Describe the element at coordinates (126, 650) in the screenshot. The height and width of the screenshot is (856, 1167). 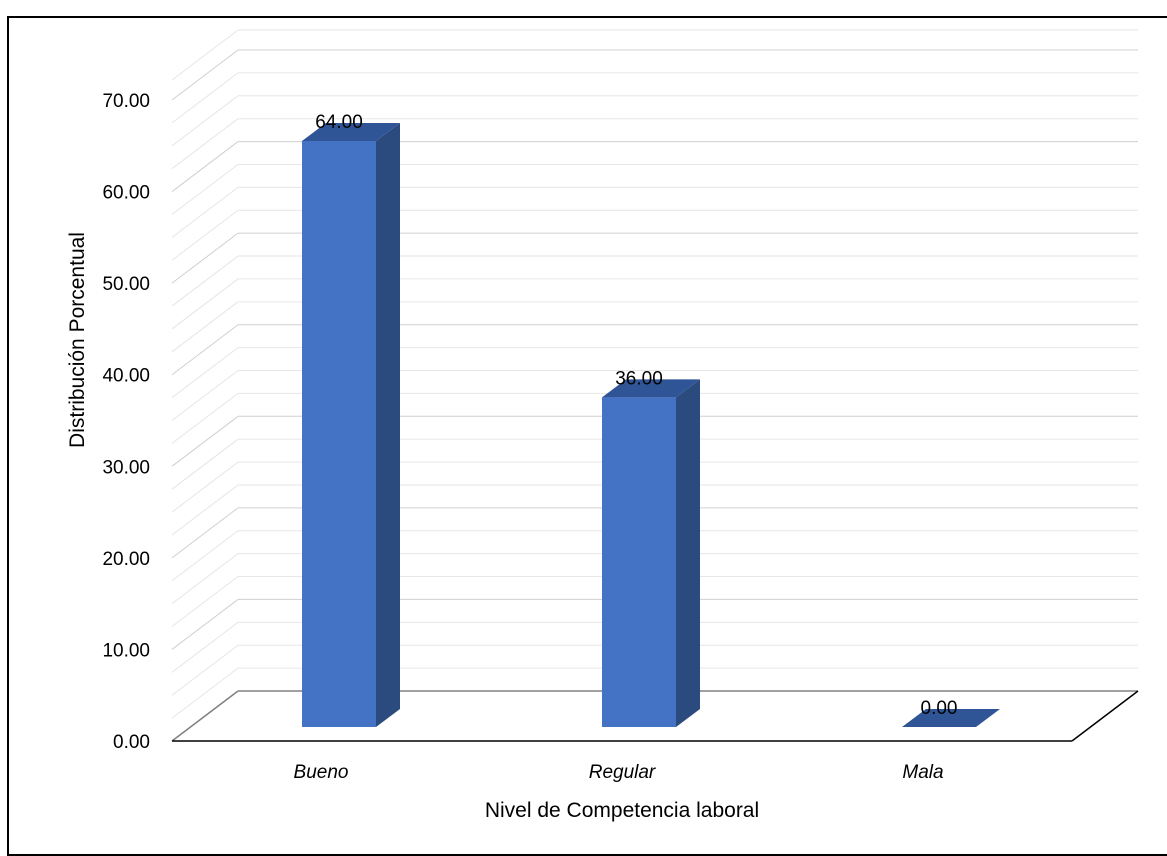
I see `y-tick-label: 10.00` at that location.